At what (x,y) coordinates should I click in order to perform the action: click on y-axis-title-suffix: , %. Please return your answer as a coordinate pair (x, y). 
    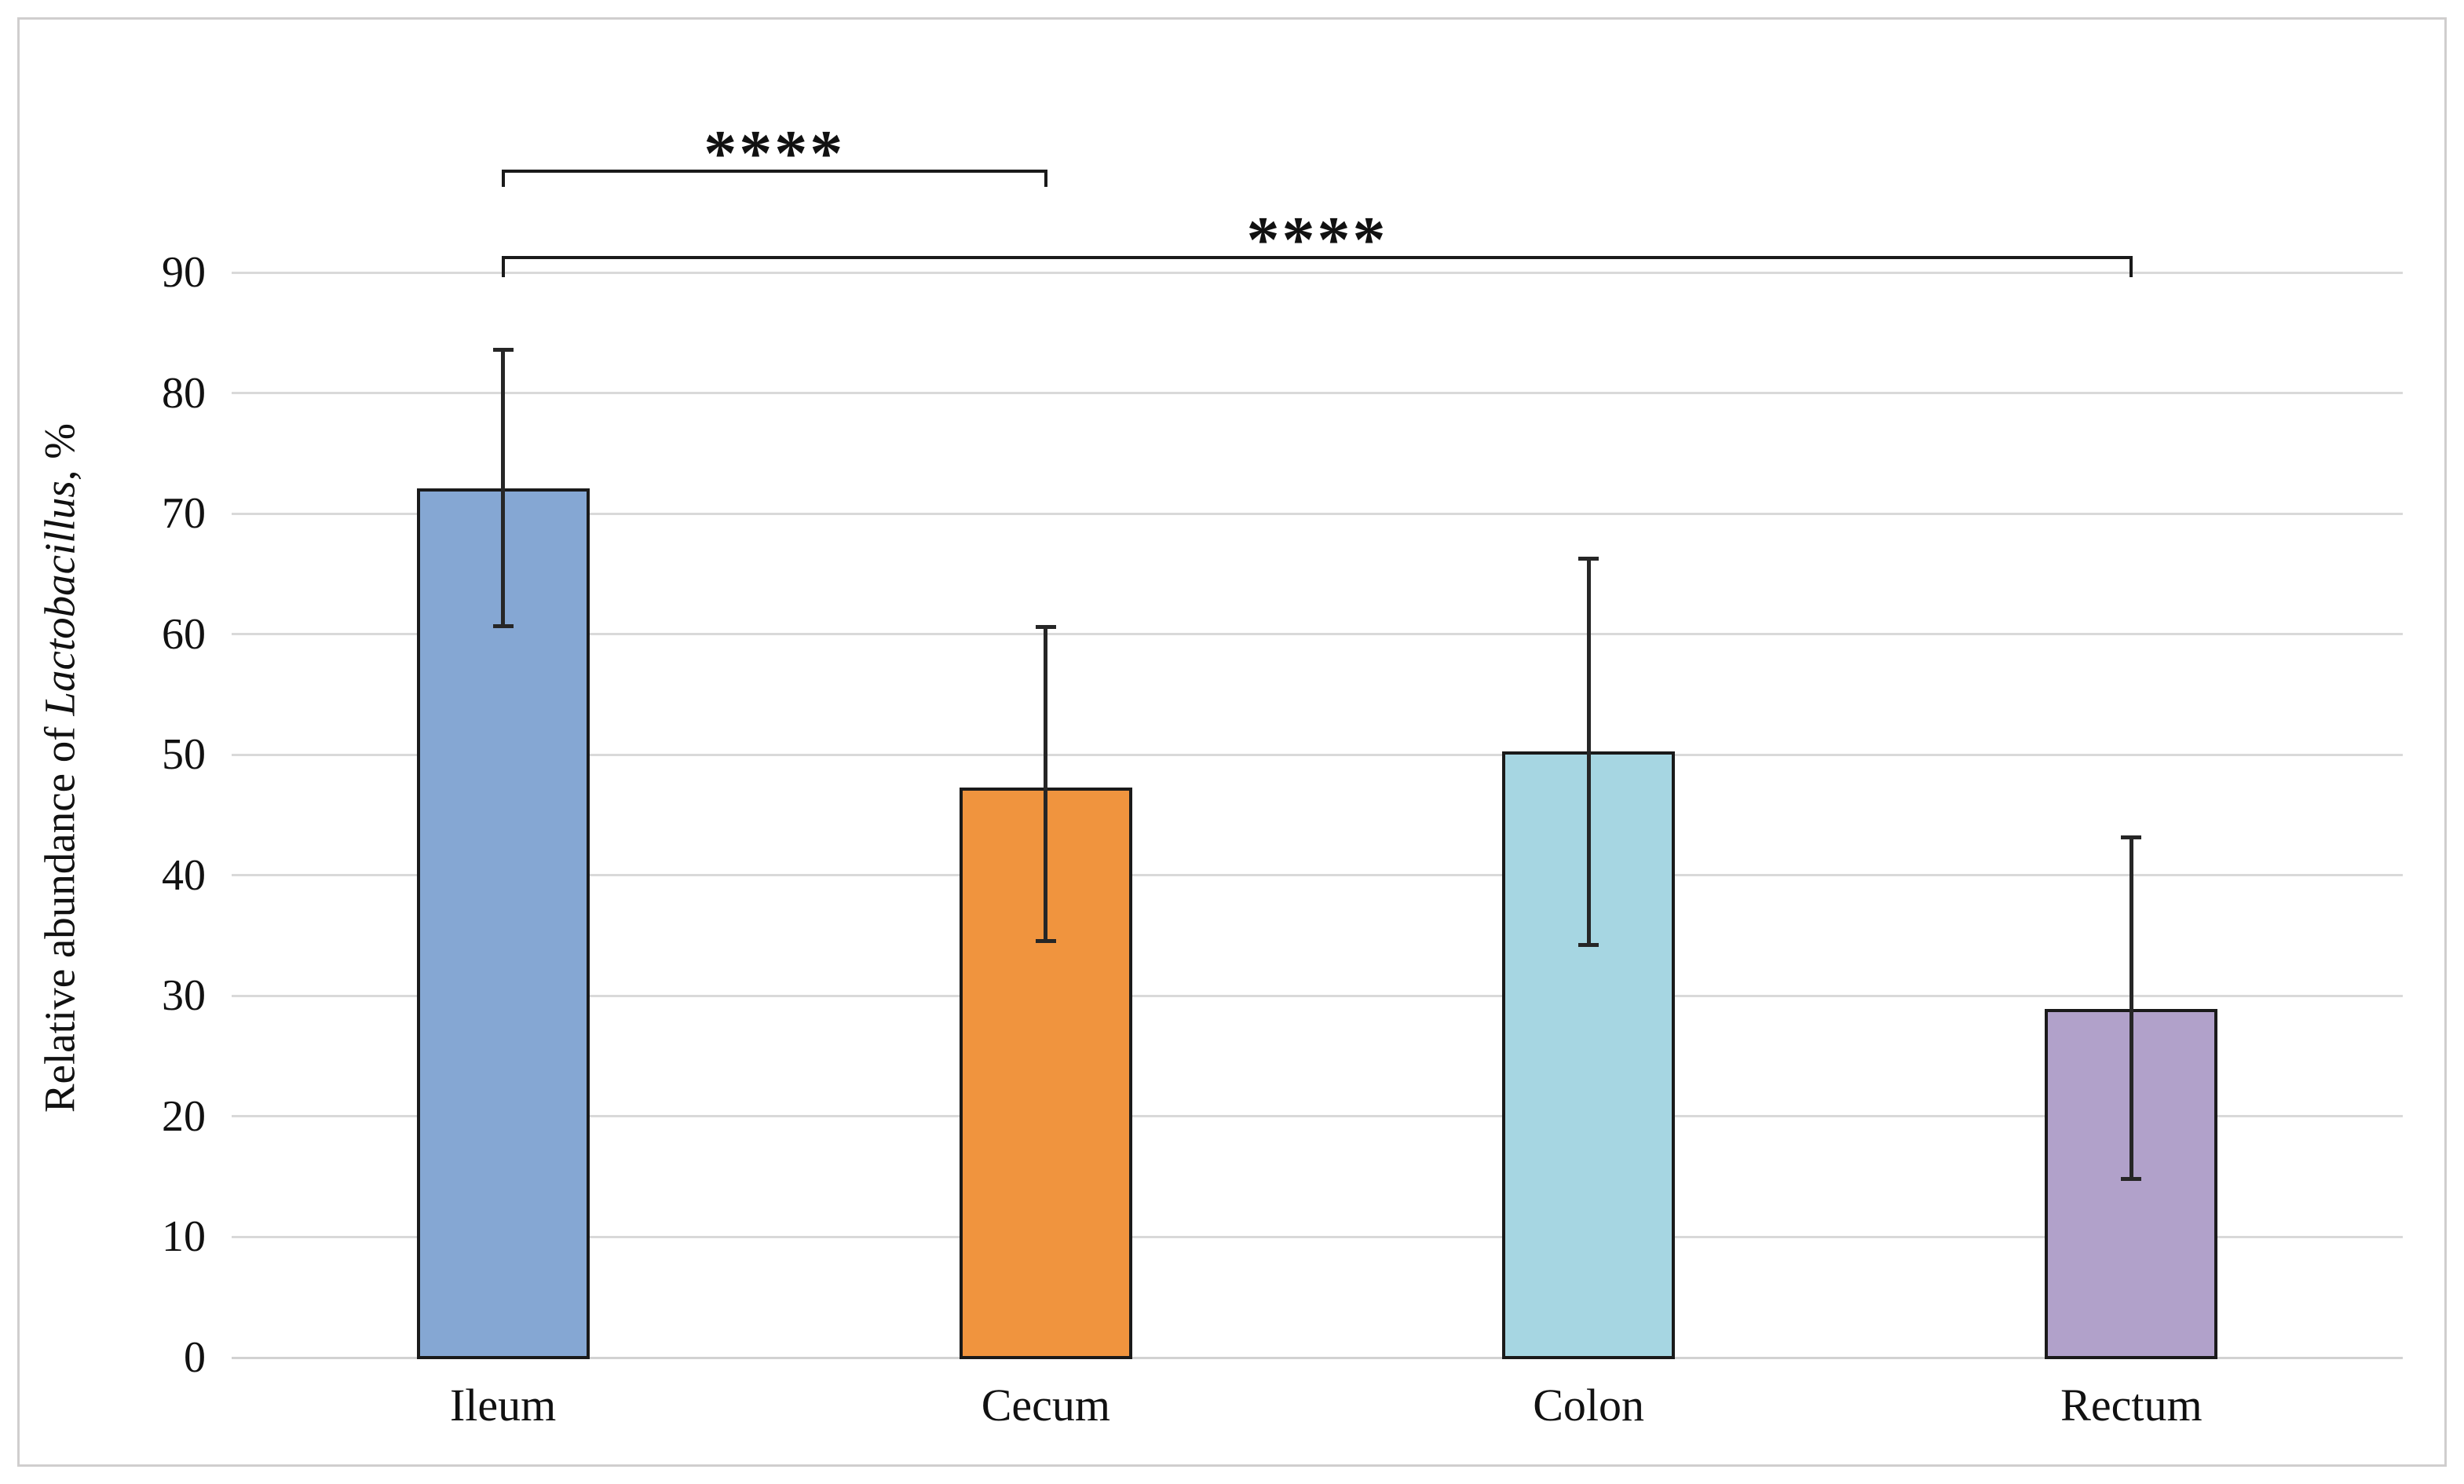
    Looking at the image, I should click on (60, 452).